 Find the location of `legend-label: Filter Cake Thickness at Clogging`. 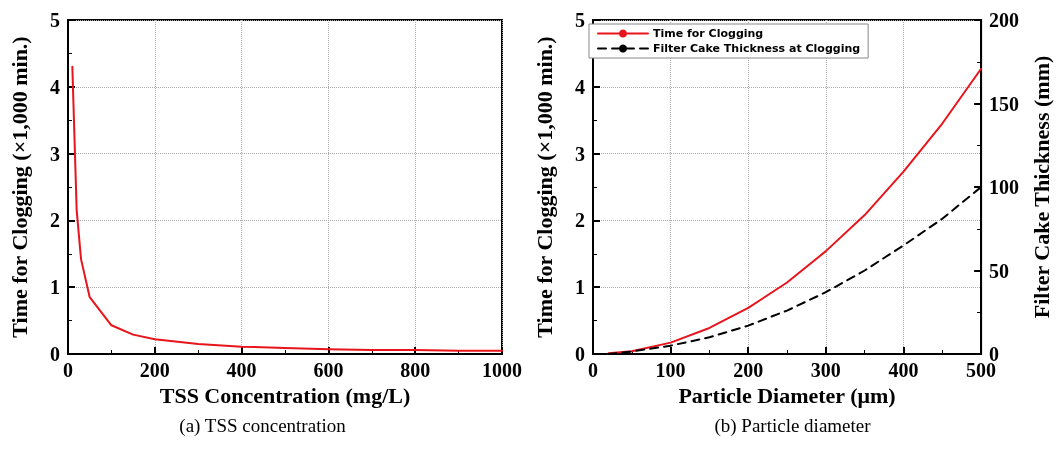

legend-label: Filter Cake Thickness at Clogging is located at coordinates (757, 48).